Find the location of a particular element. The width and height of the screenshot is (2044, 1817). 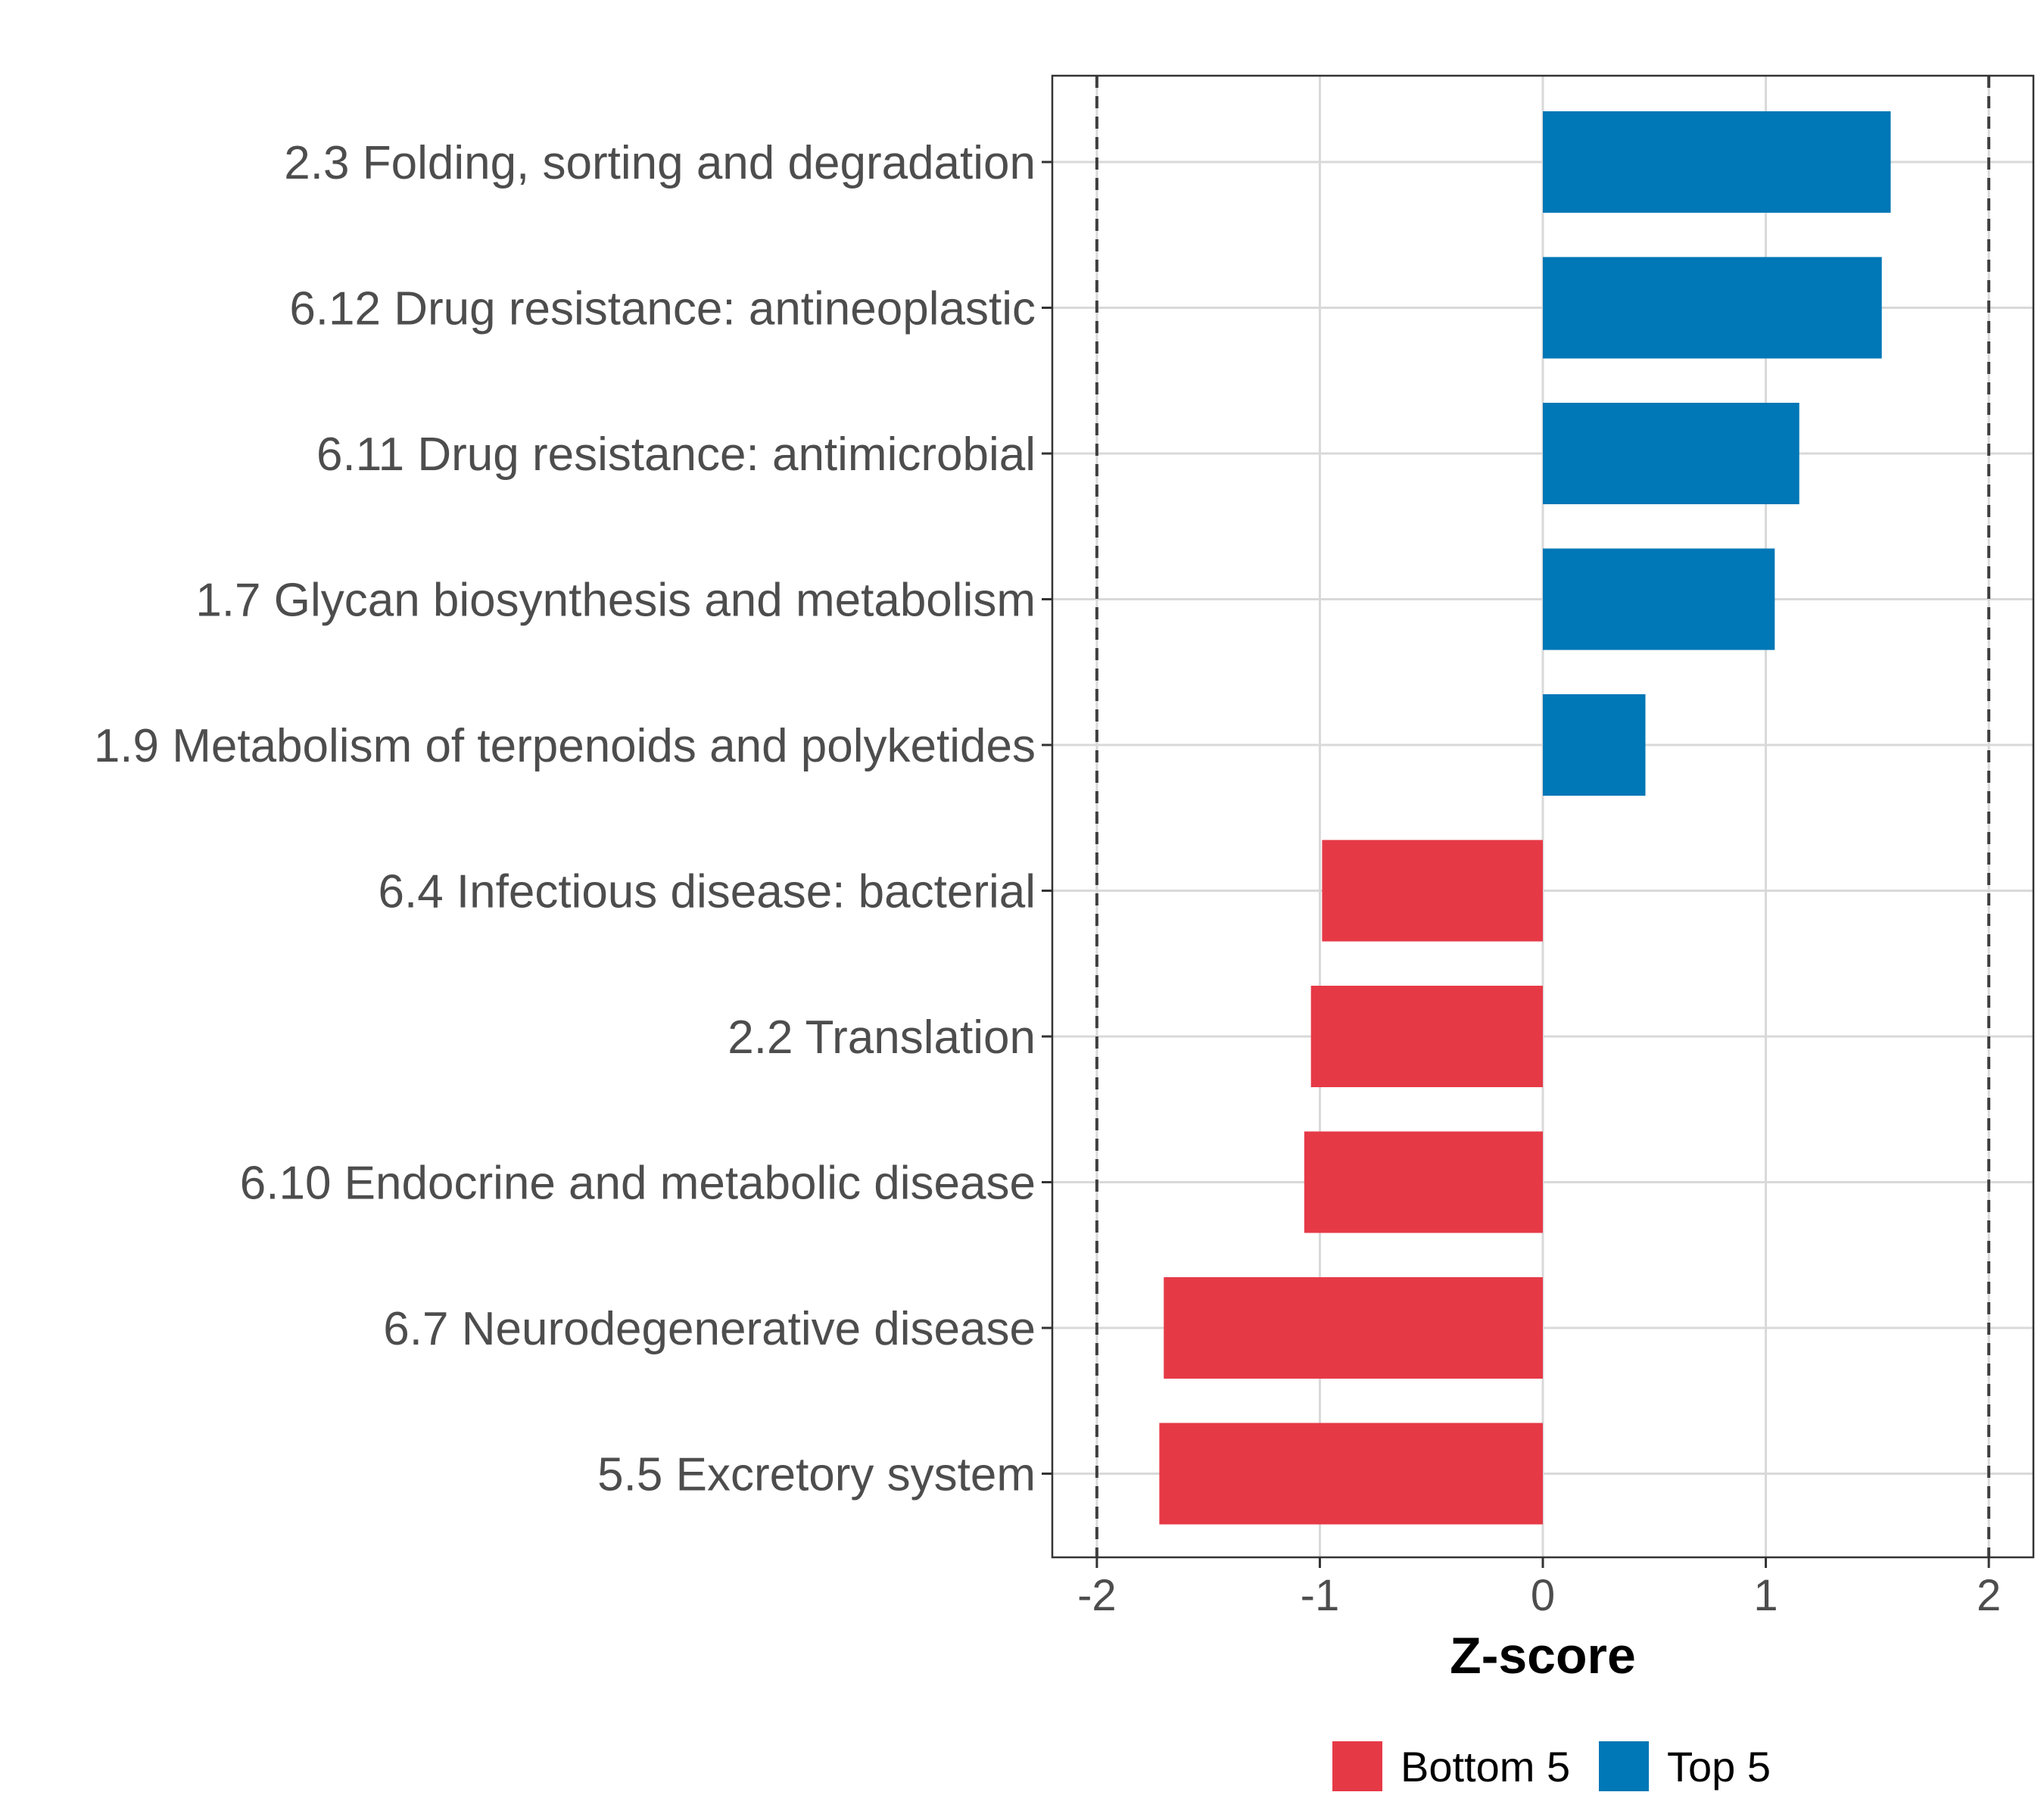

y-tick-label: 2.3 Folding, sorting and degradation is located at coordinates (660, 163).